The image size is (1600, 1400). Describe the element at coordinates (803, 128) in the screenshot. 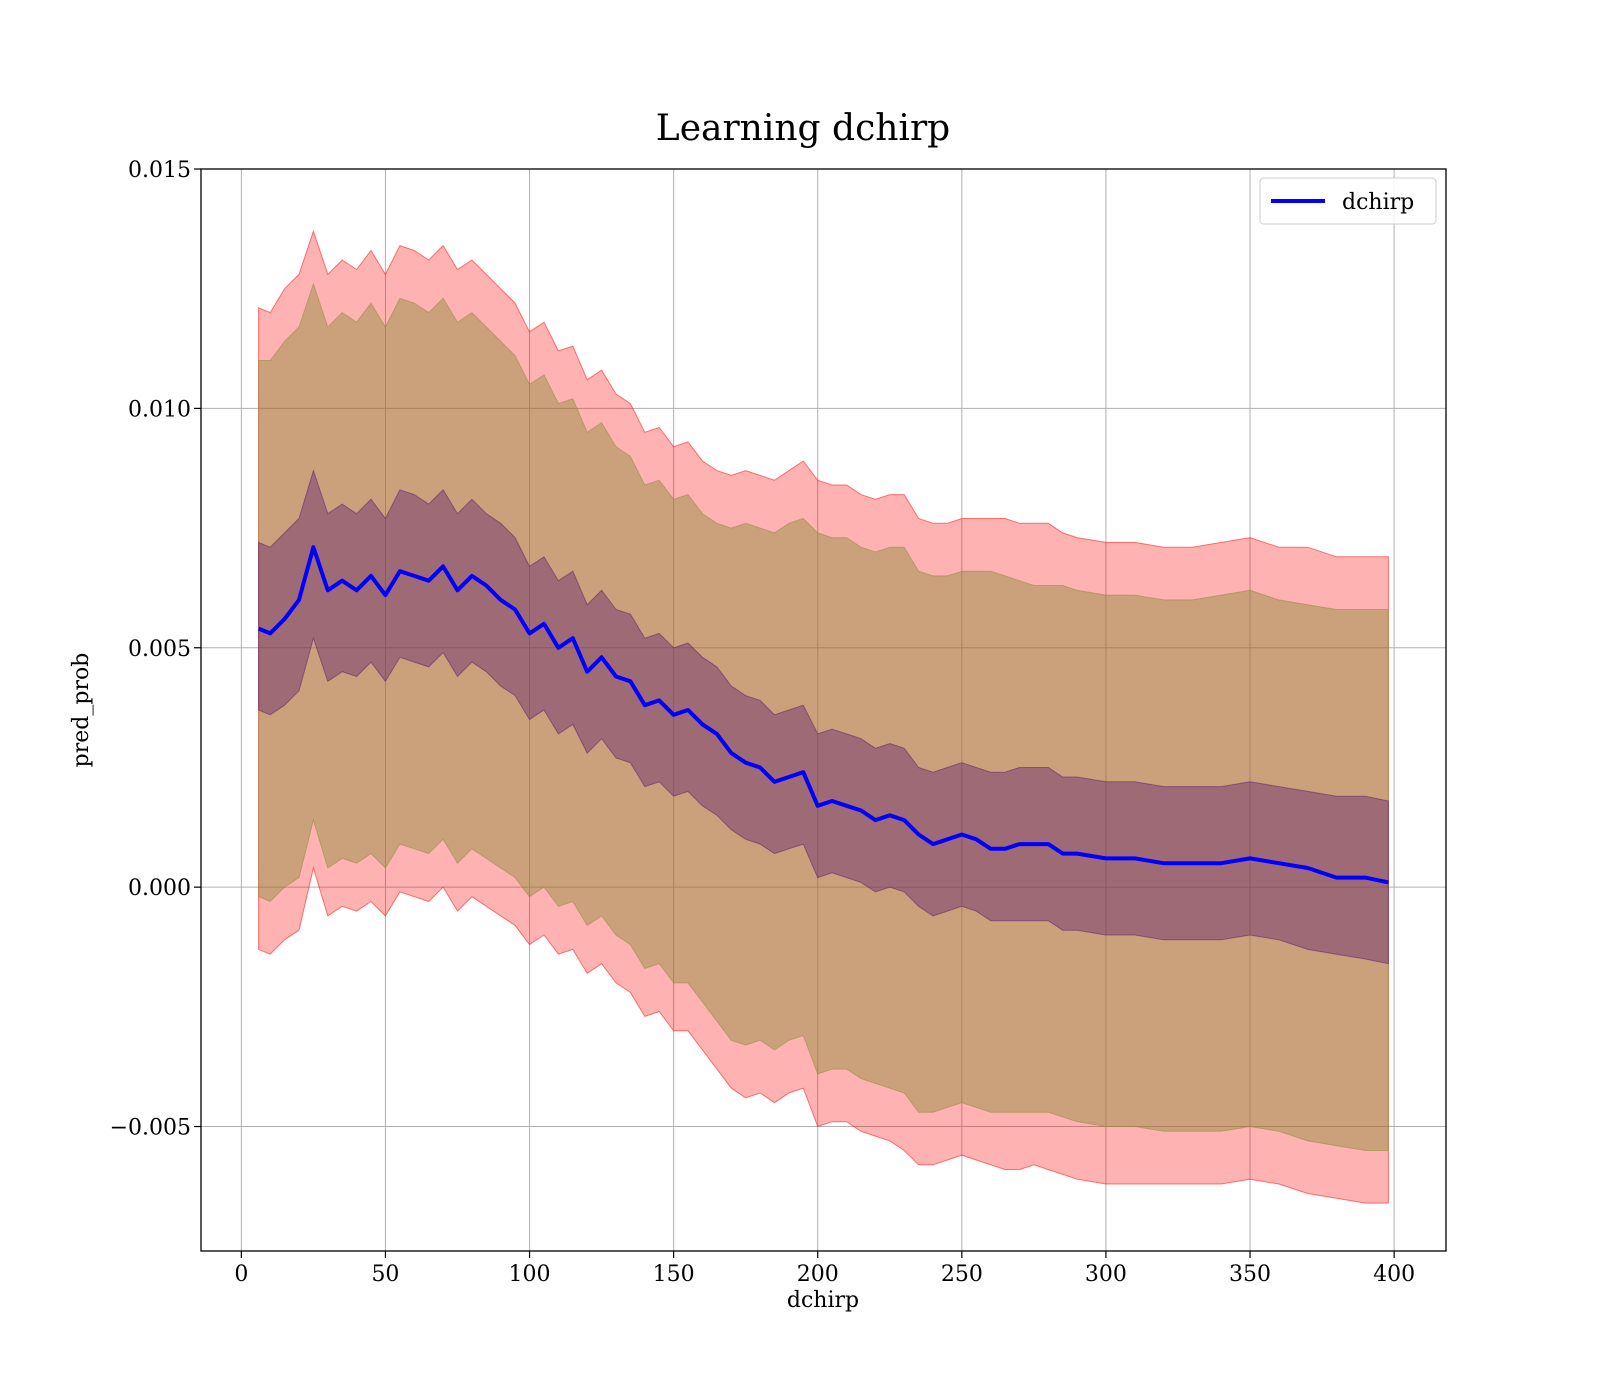

I see `chart-title: Learning dchirp` at that location.